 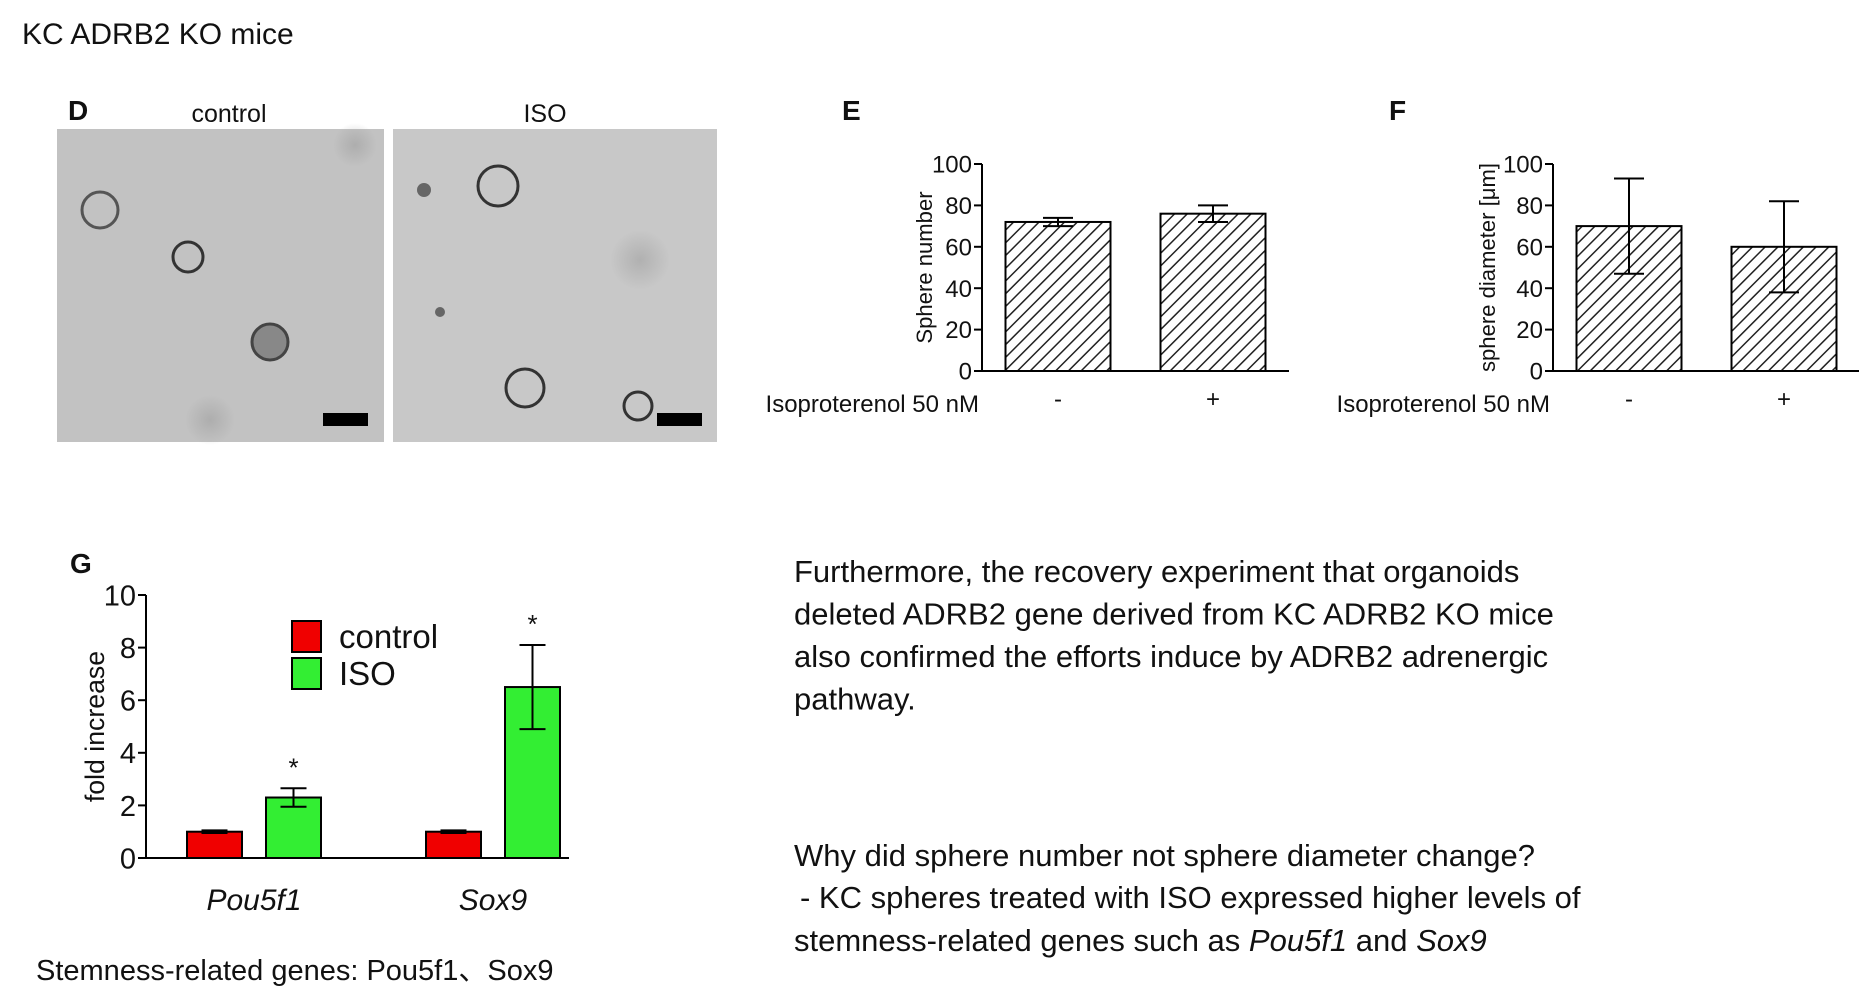 I want to click on image-label: control, so click(x=228, y=114).